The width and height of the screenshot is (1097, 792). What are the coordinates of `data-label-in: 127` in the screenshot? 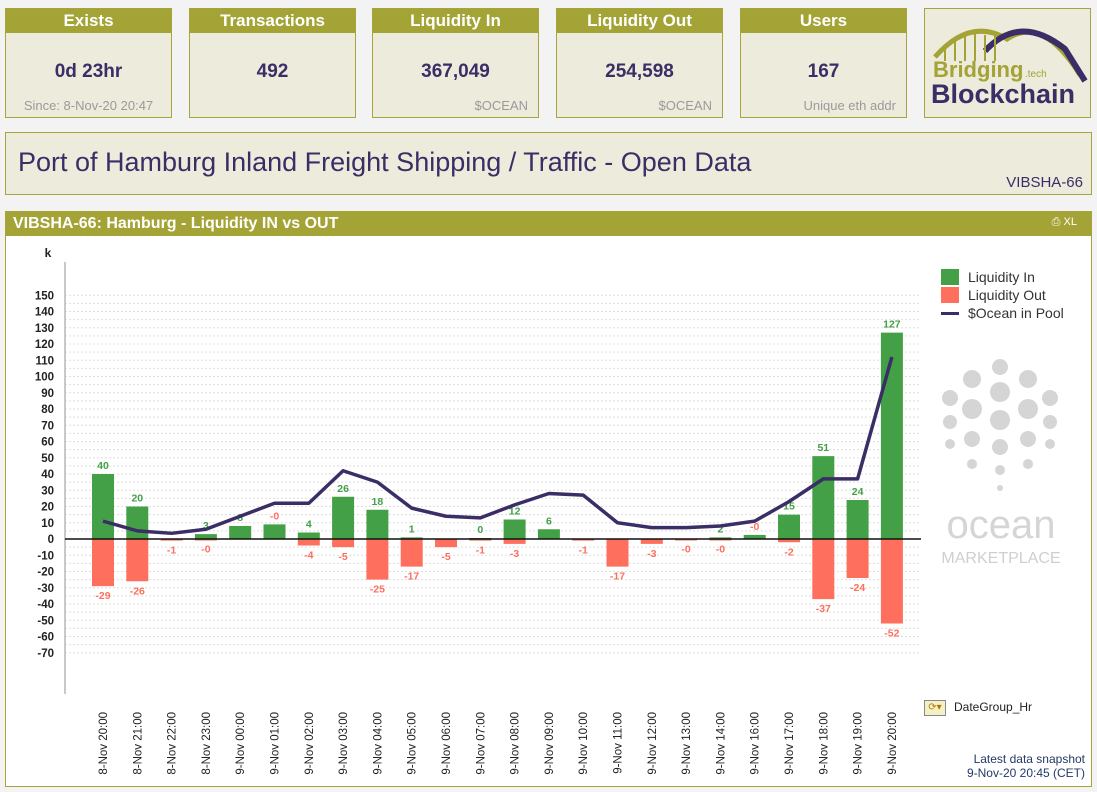 It's located at (892, 325).